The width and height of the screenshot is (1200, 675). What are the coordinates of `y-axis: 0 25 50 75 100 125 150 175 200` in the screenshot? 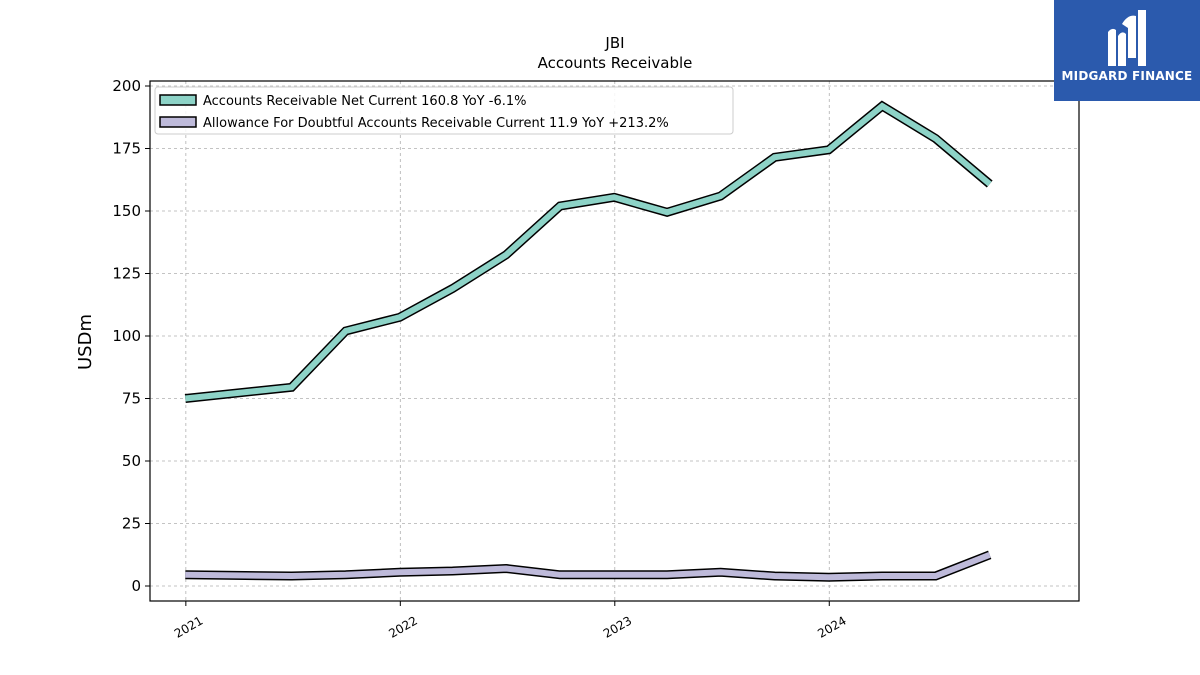 It's located at (131, 336).